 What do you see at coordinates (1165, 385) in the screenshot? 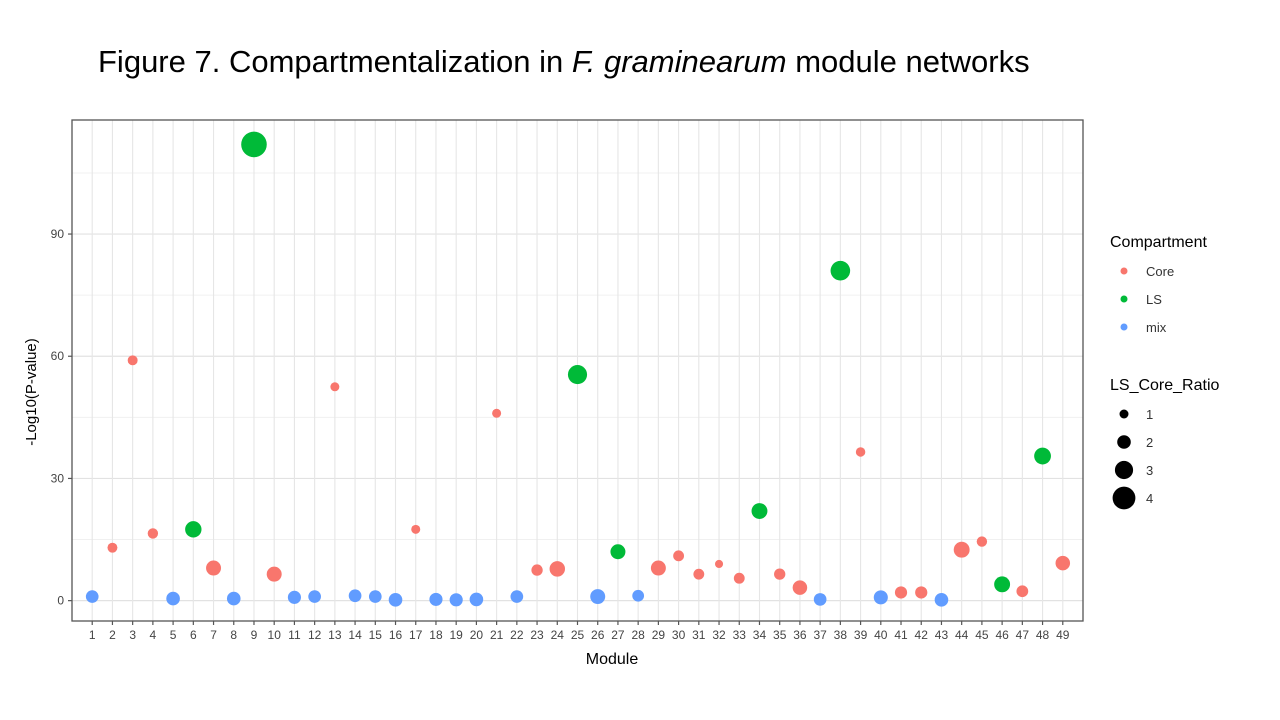
I see `legend-ratio-title: LS_Core_Ratio` at bounding box center [1165, 385].